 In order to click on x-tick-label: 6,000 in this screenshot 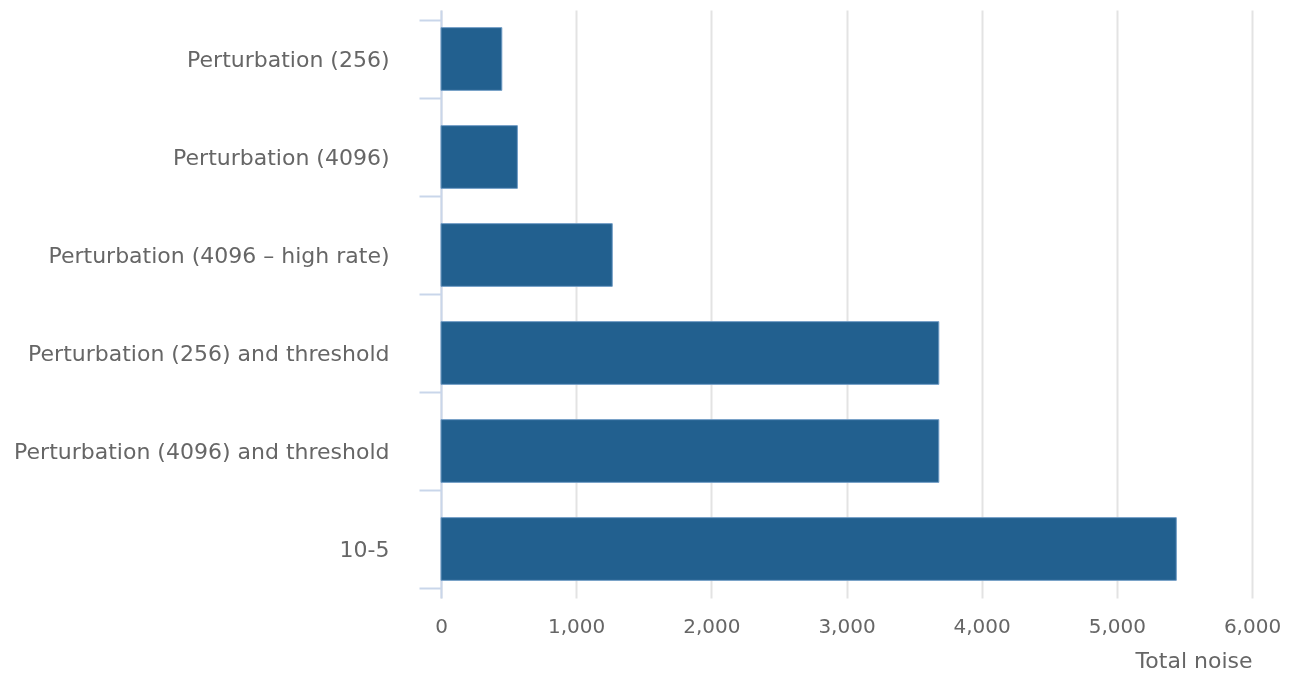, I will do `click(1252, 625)`.